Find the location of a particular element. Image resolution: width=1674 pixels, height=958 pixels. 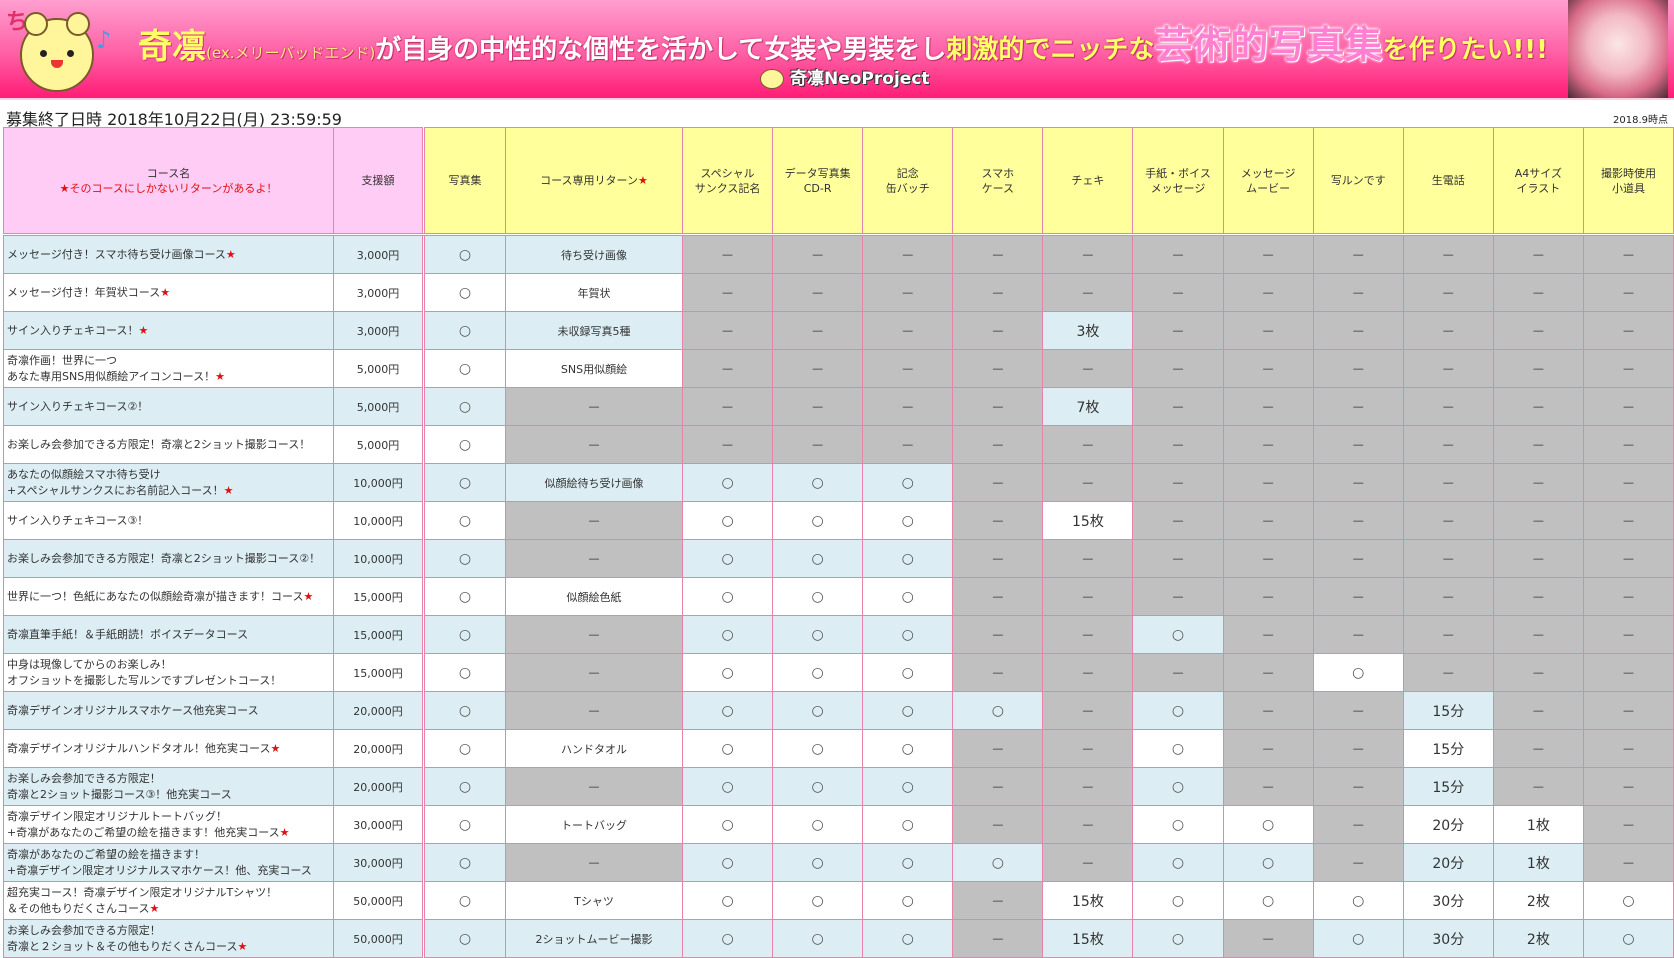

course-name: 奇凛デザインオリジナルスマホケース他充実コース is located at coordinates (168, 710).